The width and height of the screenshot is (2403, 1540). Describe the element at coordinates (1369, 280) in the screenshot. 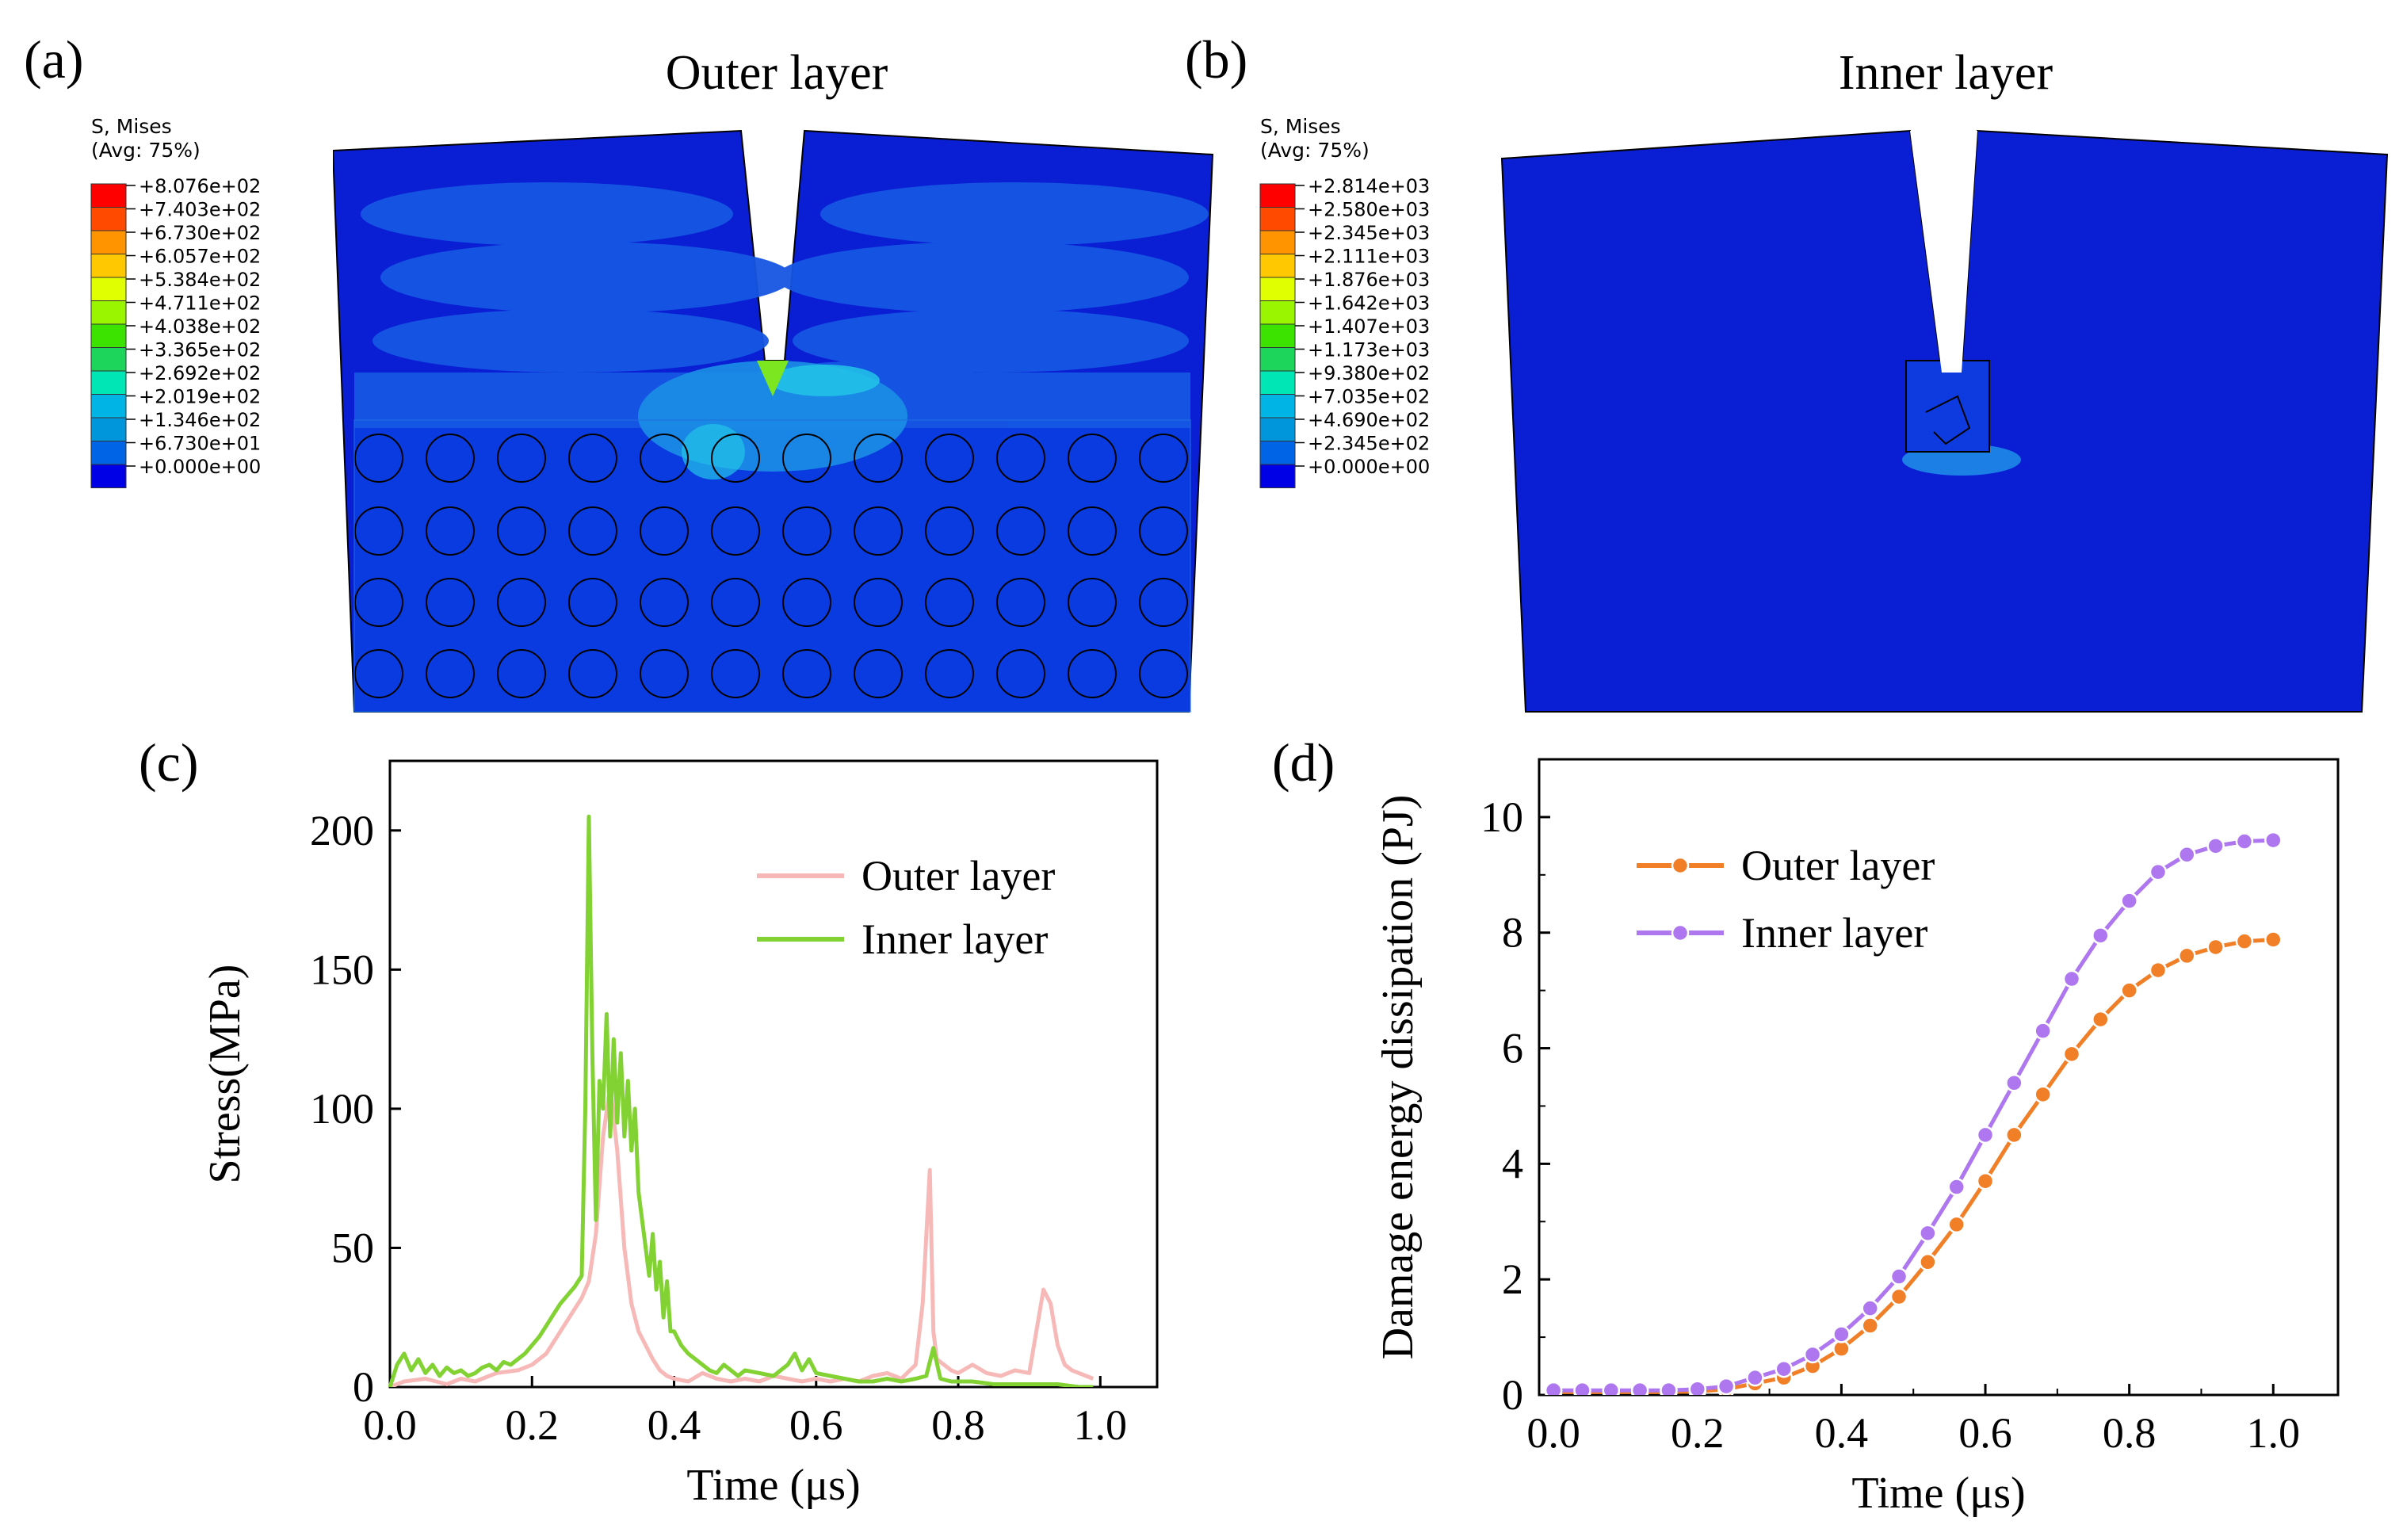

I see `legend-value: +1.876e+03` at that location.